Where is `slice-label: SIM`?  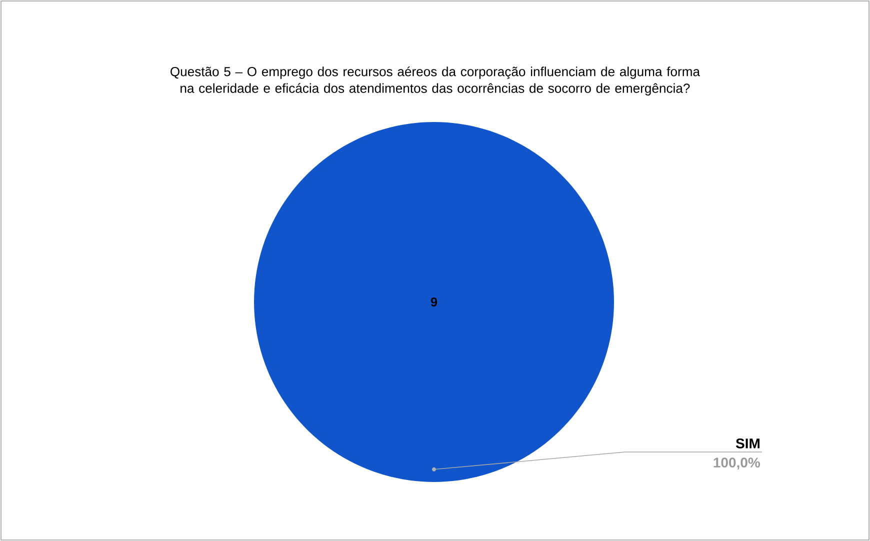
slice-label: SIM is located at coordinates (748, 443).